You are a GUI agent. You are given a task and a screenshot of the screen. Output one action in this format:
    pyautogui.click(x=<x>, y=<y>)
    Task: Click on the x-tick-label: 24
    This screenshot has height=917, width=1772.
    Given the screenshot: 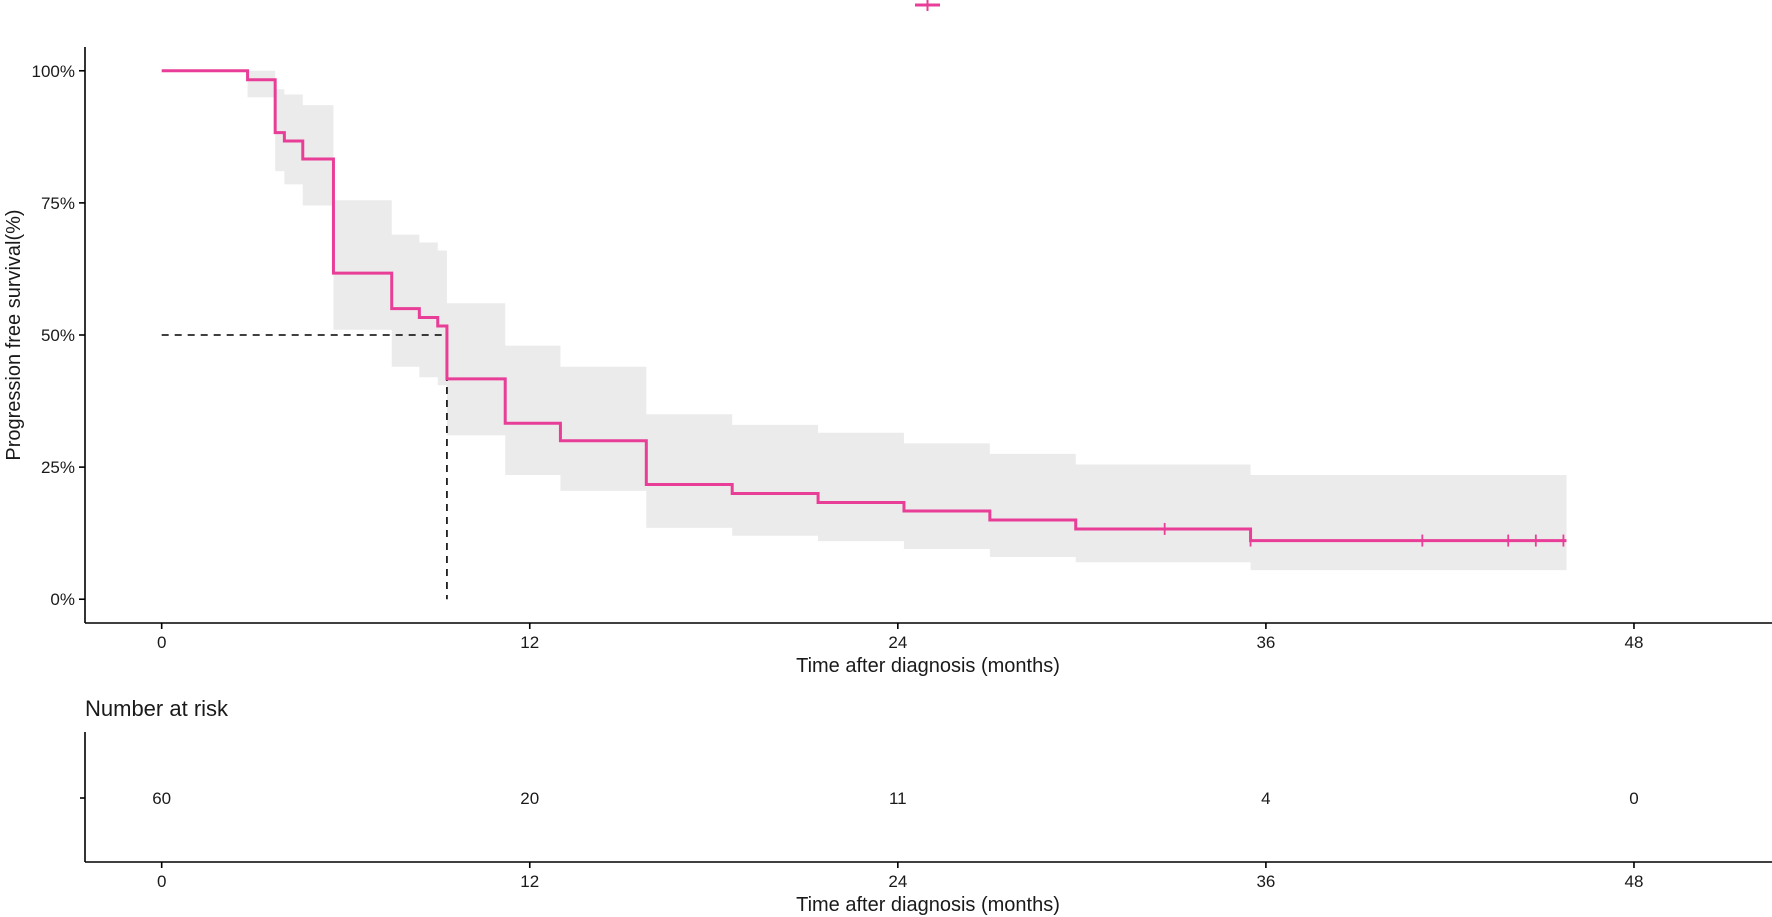 What is the action you would take?
    pyautogui.click(x=897, y=642)
    